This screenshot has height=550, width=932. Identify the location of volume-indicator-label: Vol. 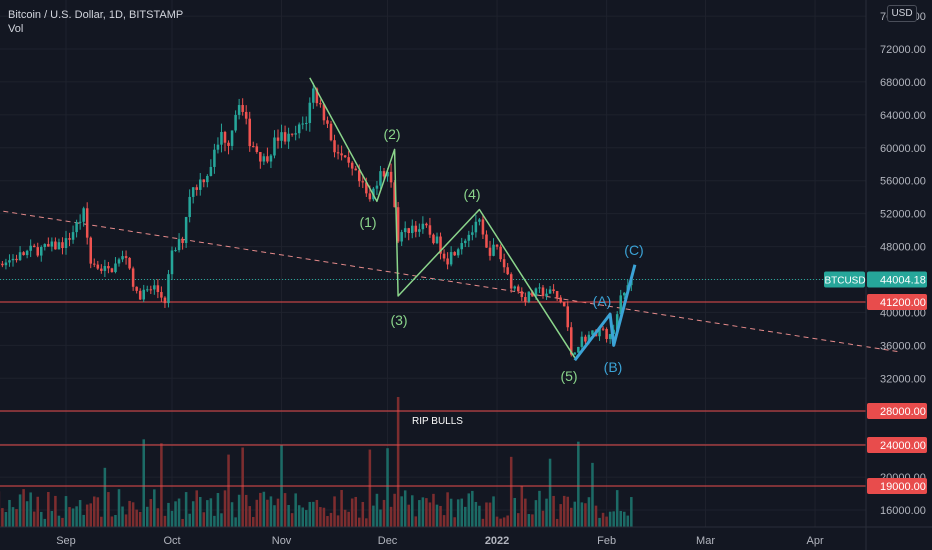
(16, 29).